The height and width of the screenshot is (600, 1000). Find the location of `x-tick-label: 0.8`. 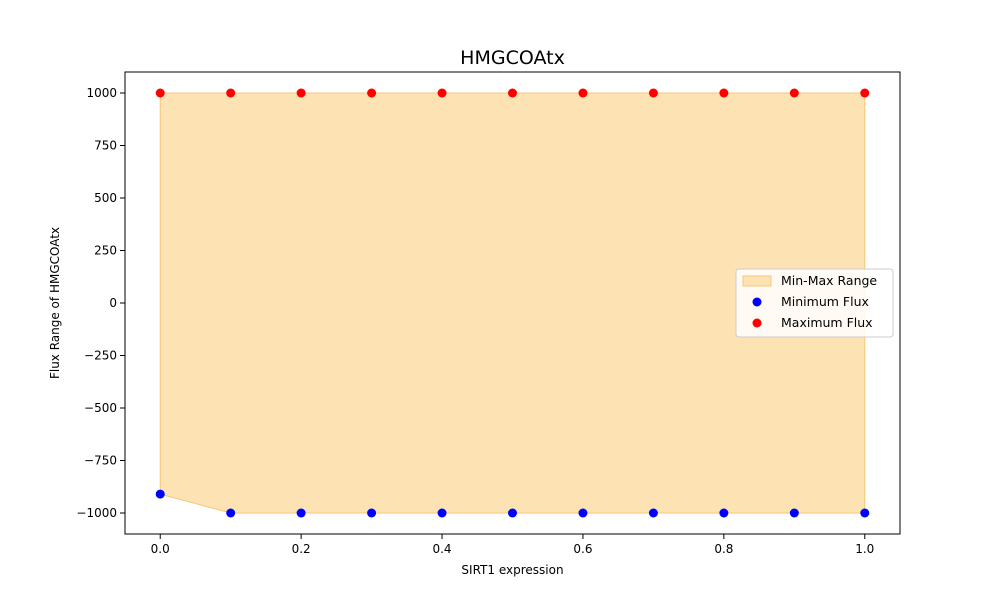

x-tick-label: 0.8 is located at coordinates (723, 549).